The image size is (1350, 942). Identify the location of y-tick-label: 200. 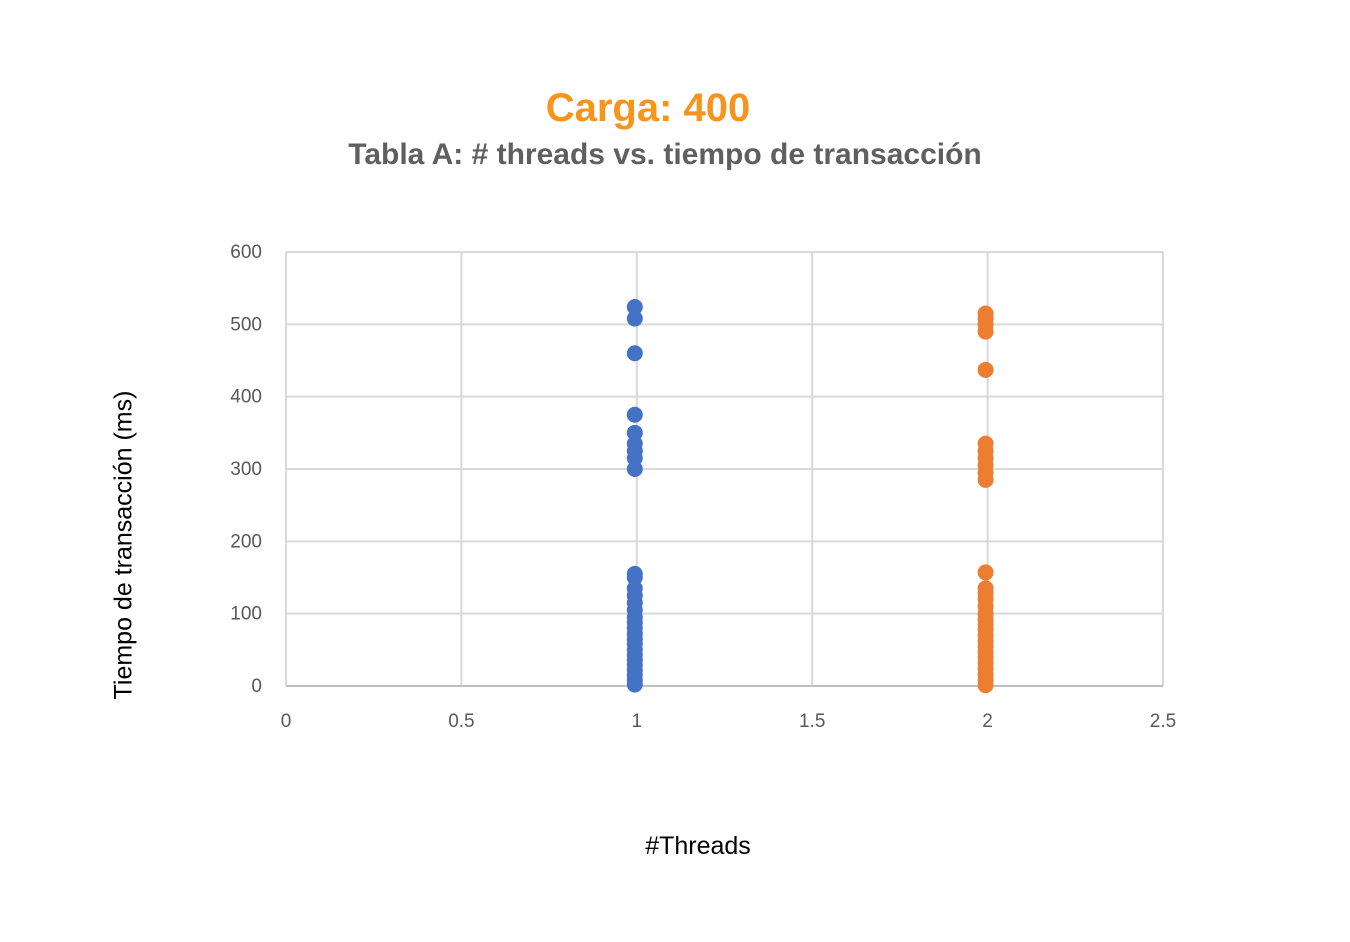
(246, 541).